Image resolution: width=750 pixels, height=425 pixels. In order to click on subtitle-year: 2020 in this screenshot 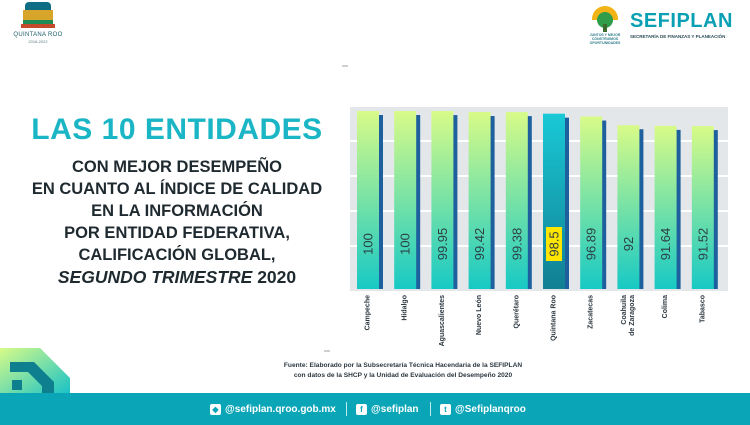, I will do `click(274, 277)`.